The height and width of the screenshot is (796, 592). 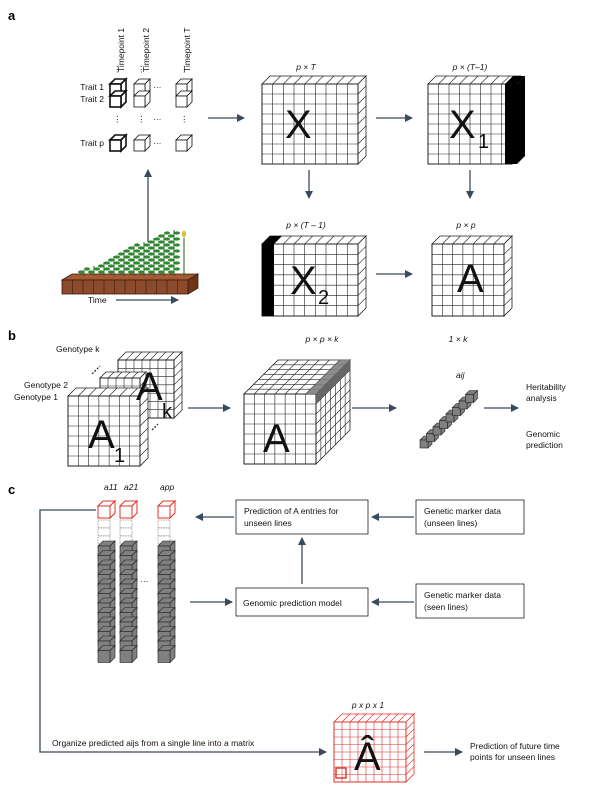 I want to click on timepoint-1-label: Timepoint 1, so click(x=121, y=50).